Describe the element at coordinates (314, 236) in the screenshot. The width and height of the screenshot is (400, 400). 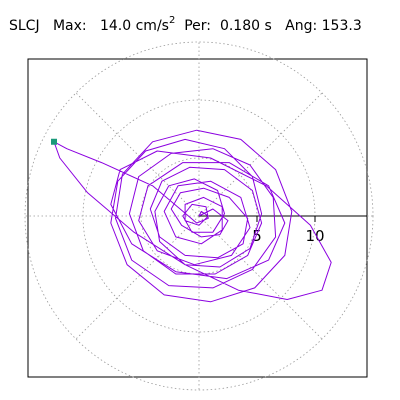
I see `tick-label-10: 10` at that location.